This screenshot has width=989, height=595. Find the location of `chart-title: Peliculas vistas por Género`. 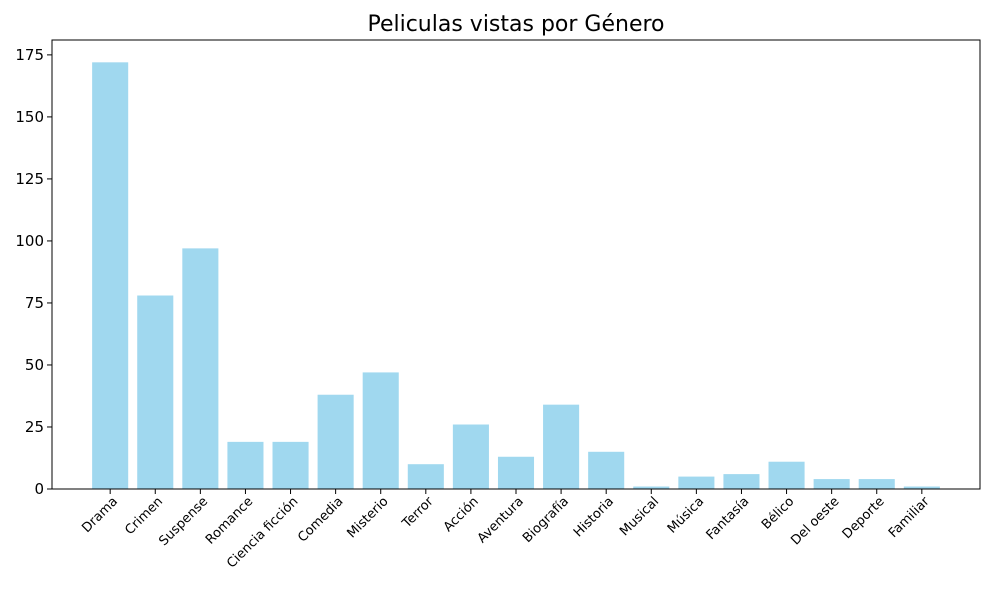

chart-title: Peliculas vistas por Género is located at coordinates (515, 24).